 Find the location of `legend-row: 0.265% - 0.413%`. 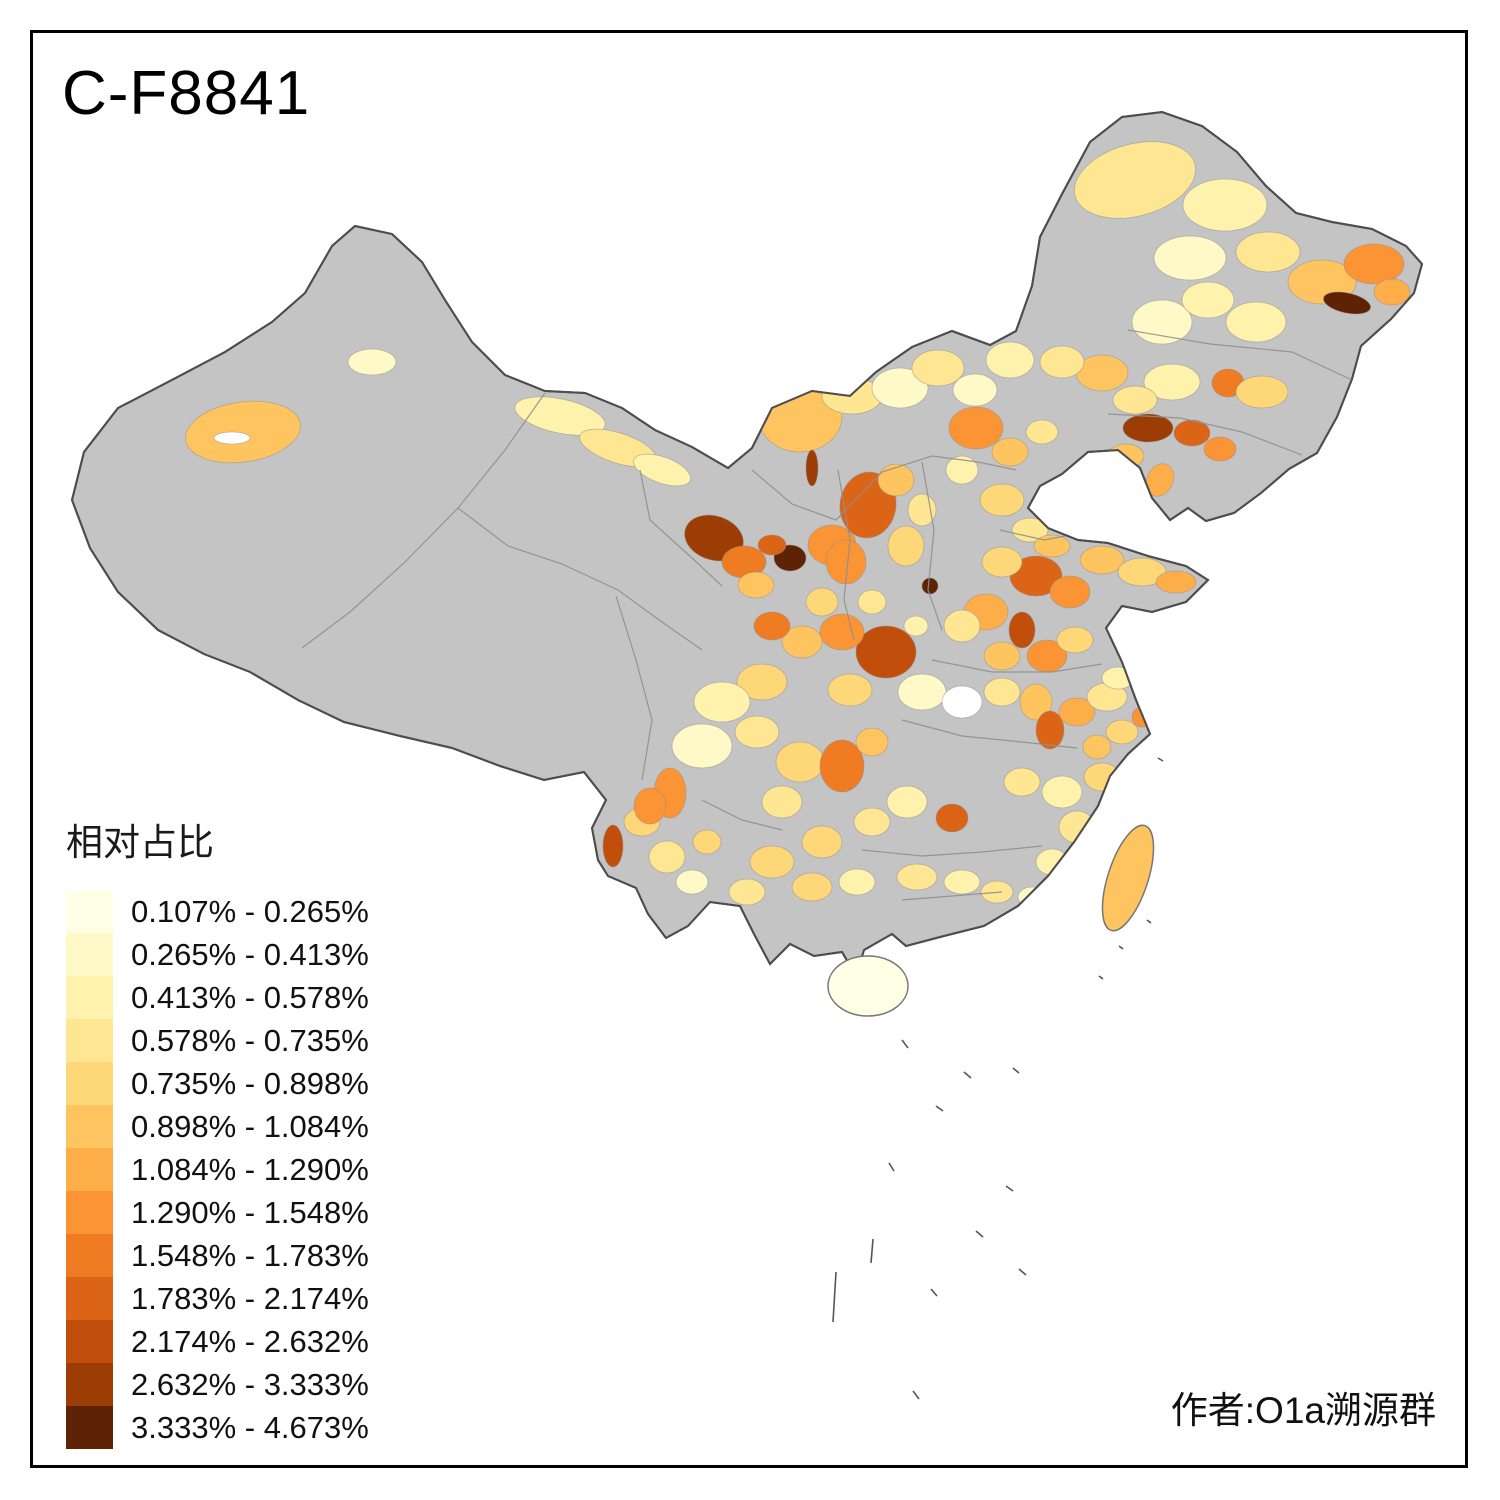

legend-row: 0.265% - 0.413% is located at coordinates (217, 954).